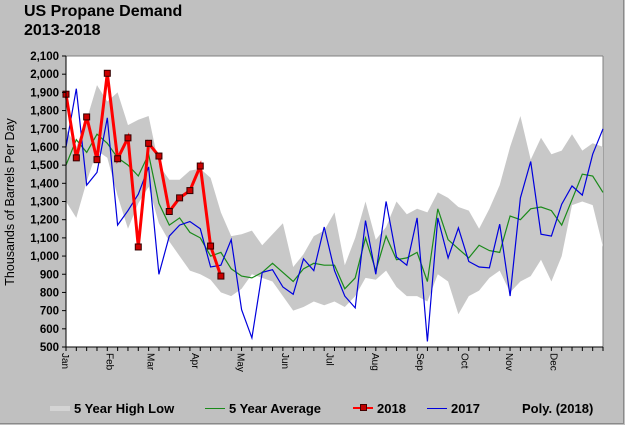 This screenshot has width=625, height=425. Describe the element at coordinates (49, 293) in the screenshot. I see `y-tick-label: 800` at that location.